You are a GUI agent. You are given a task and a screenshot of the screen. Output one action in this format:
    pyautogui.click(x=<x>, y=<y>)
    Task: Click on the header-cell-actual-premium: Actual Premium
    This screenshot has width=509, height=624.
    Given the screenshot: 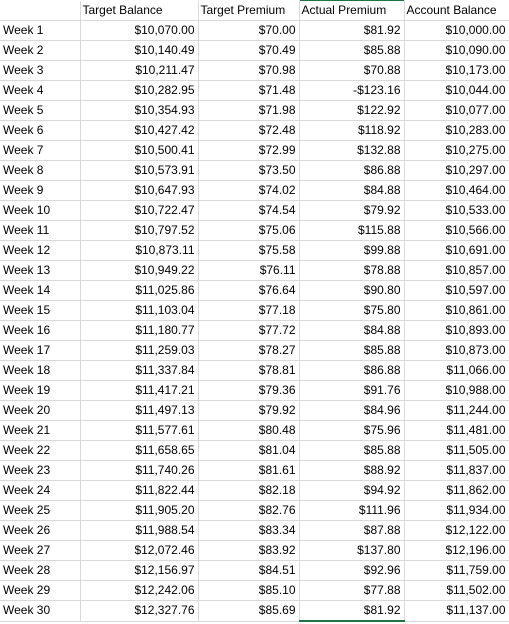 What is the action you would take?
    pyautogui.click(x=352, y=10)
    